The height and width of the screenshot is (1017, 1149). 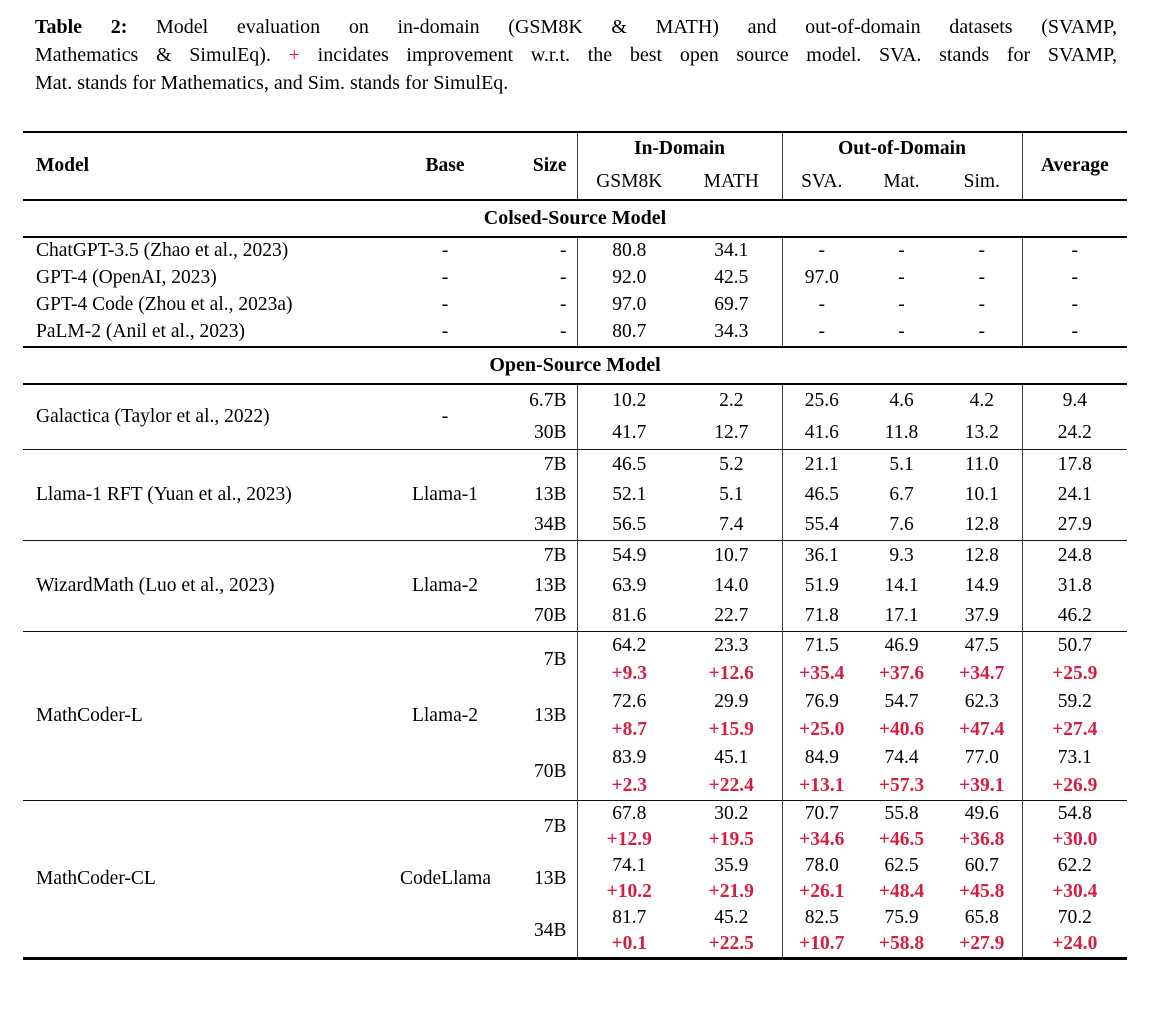 What do you see at coordinates (445, 495) in the screenshot?
I see `base-name: Llama-1` at bounding box center [445, 495].